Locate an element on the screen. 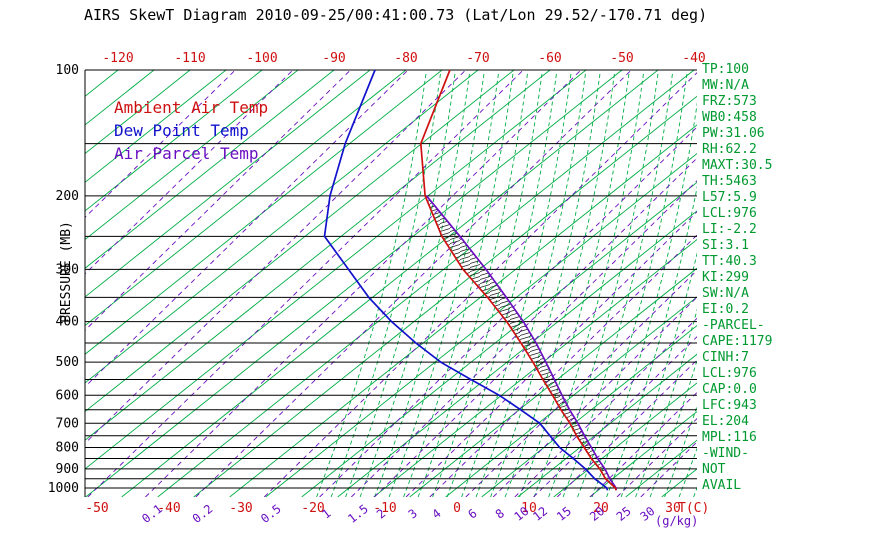 Image resolution: width=870 pixels, height=560 pixels. stat-line: WB0:458 is located at coordinates (729, 117).